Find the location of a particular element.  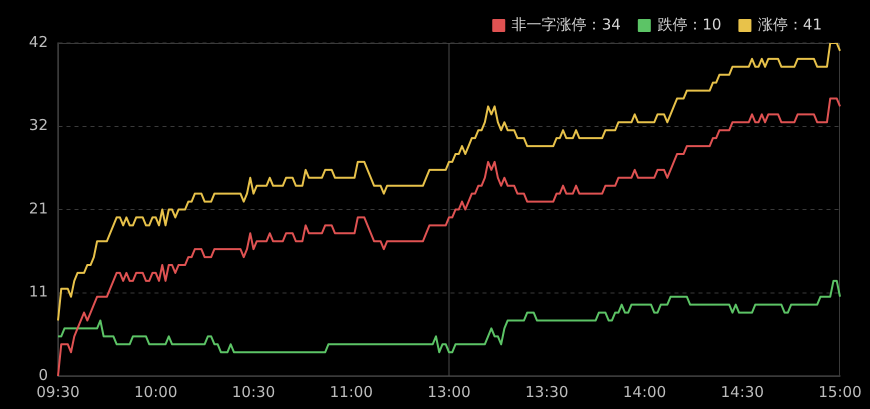

y-tick-label: 42 is located at coordinates (38, 41).